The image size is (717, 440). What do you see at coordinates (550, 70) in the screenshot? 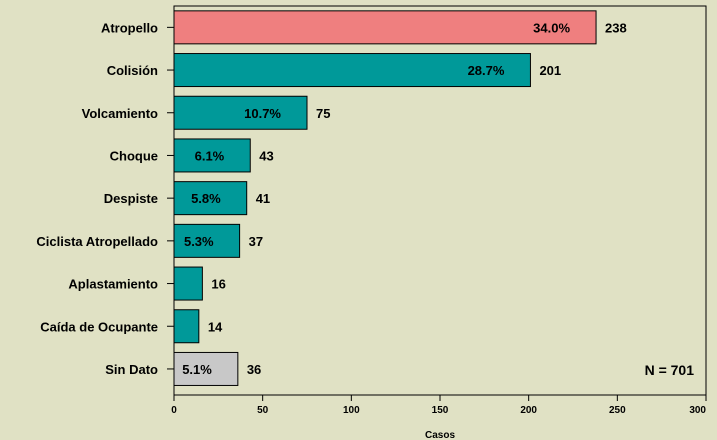
I see `value-label: 201` at bounding box center [550, 70].